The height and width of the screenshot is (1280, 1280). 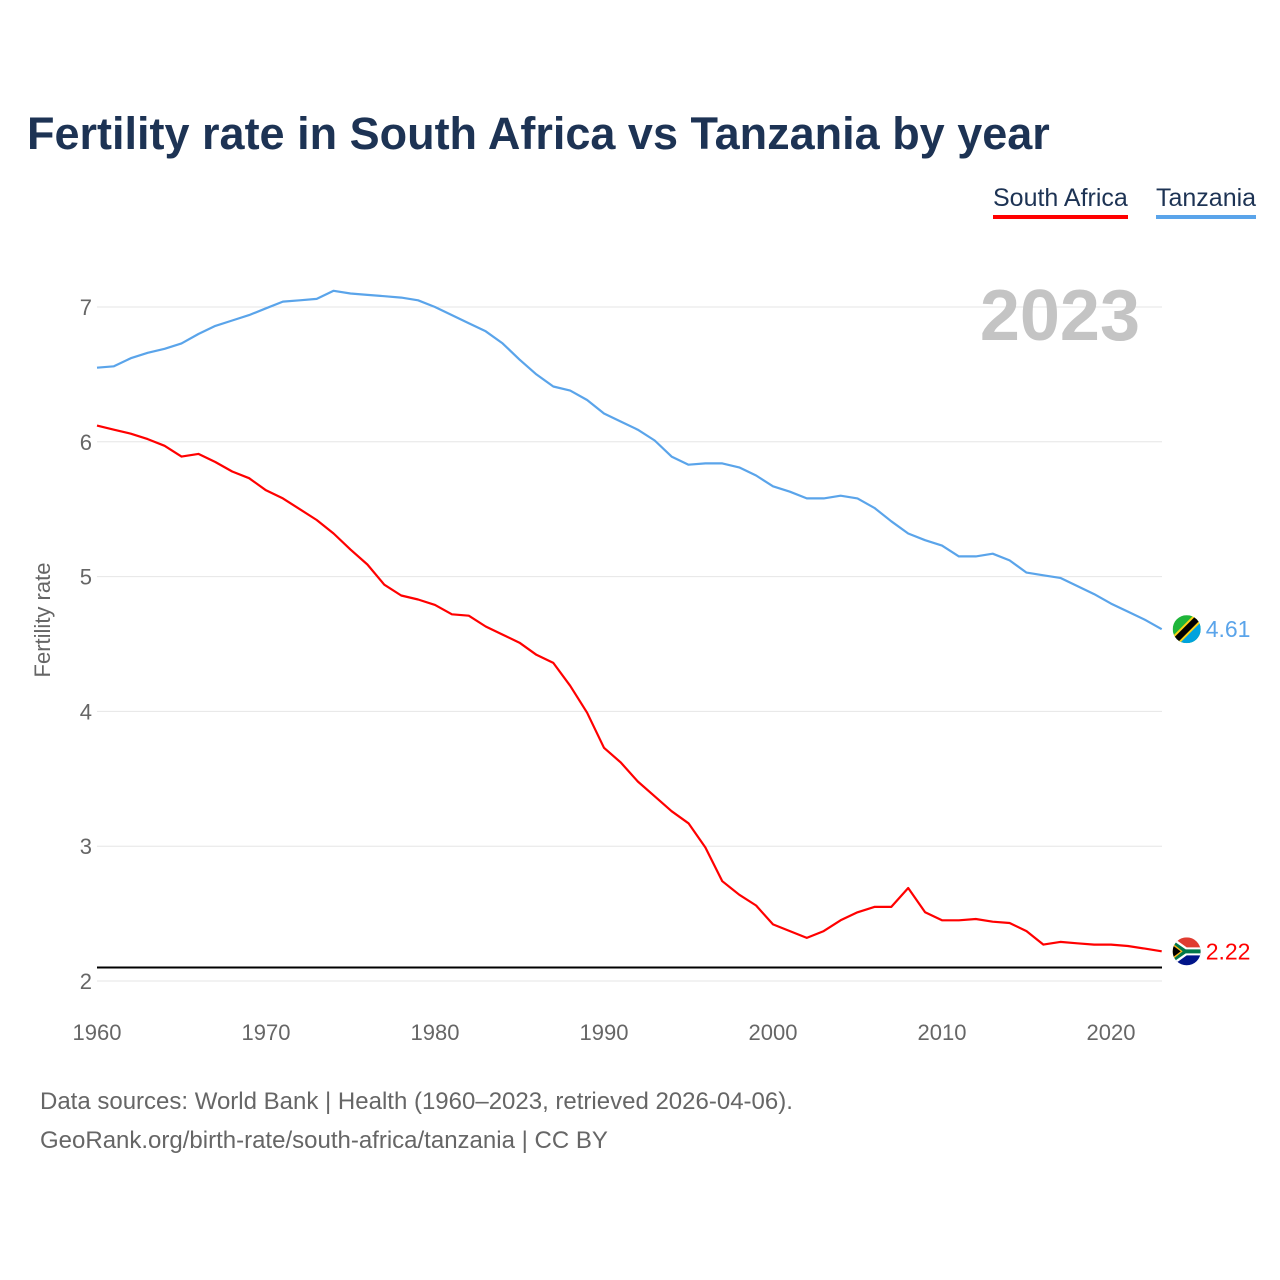 I want to click on year-label: 2023, so click(x=1060, y=316).